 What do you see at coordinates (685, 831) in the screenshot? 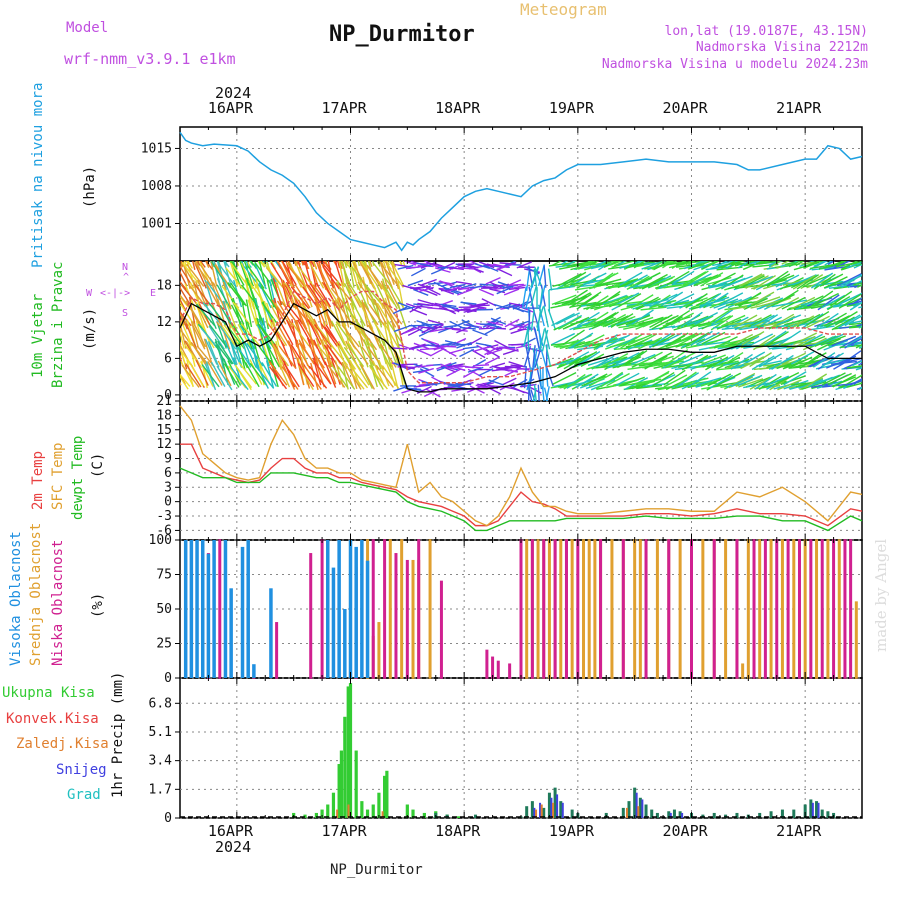
I see `day-label: 20APR` at bounding box center [685, 831].